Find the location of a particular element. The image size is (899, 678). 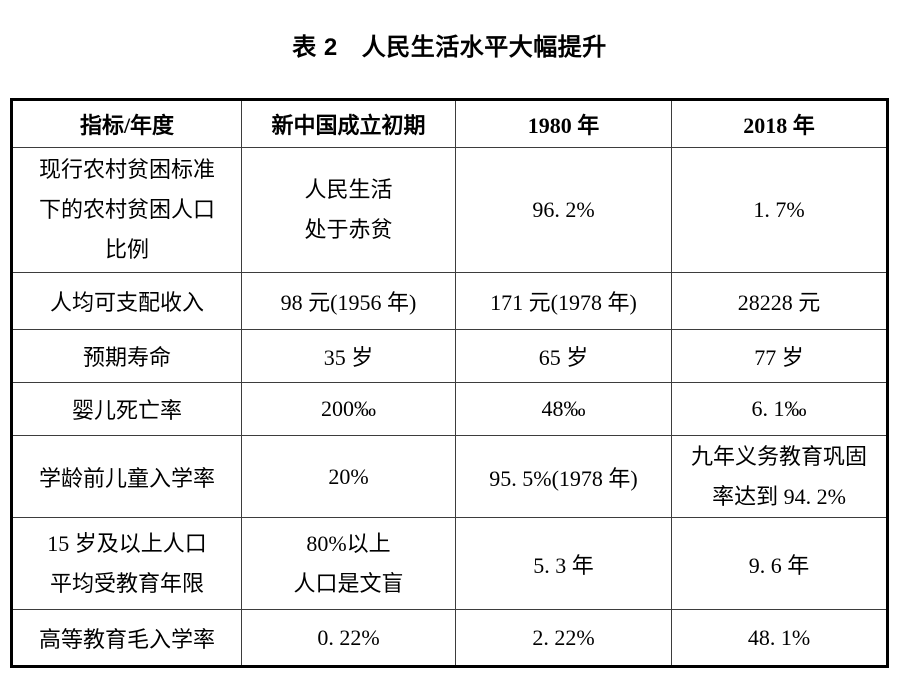

header-cell-early-prc: 新中国成立初期 is located at coordinates (348, 123).